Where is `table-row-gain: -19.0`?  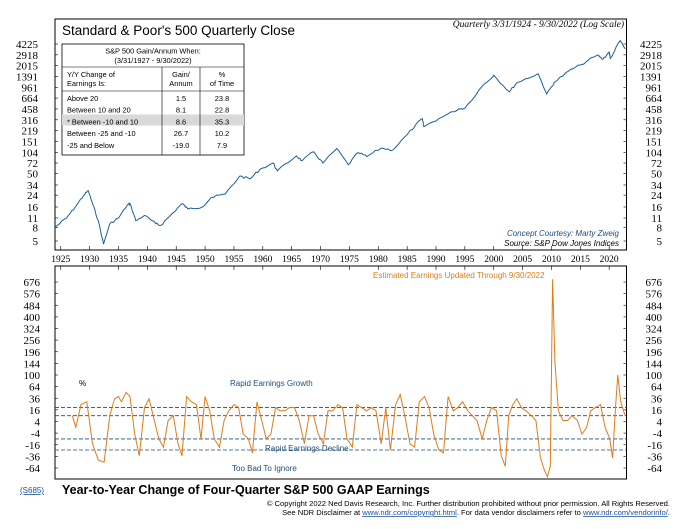
table-row-gain: -19.0 is located at coordinates (181, 145).